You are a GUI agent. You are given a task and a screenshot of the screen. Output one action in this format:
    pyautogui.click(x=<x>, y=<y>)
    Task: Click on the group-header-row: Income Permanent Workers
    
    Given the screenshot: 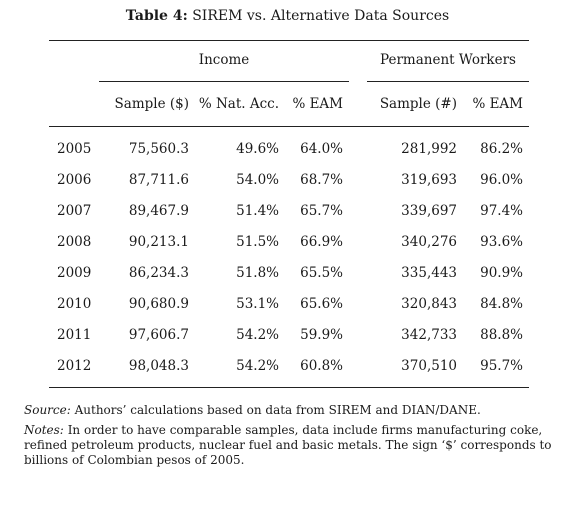 What is the action you would take?
    pyautogui.click(x=289, y=61)
    